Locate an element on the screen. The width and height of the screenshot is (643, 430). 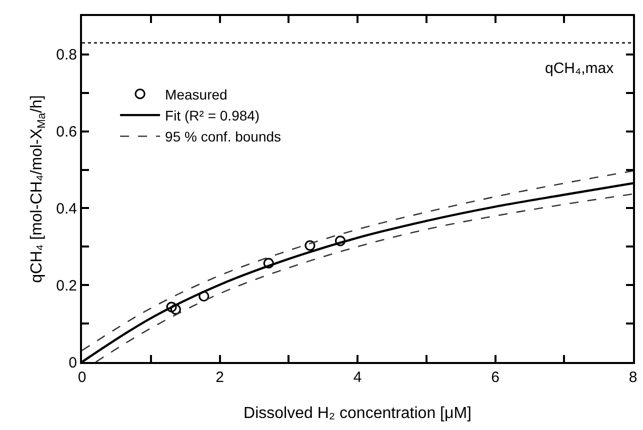
x-axis-title: Dissolved H₂ concentration [μM] is located at coordinates (358, 413).